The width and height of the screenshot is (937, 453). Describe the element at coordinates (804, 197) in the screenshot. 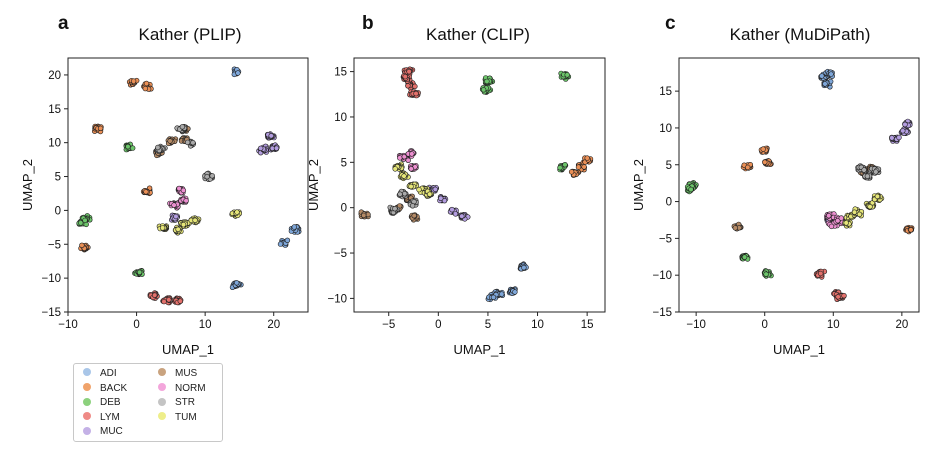

I see `cluster-mus` at that location.